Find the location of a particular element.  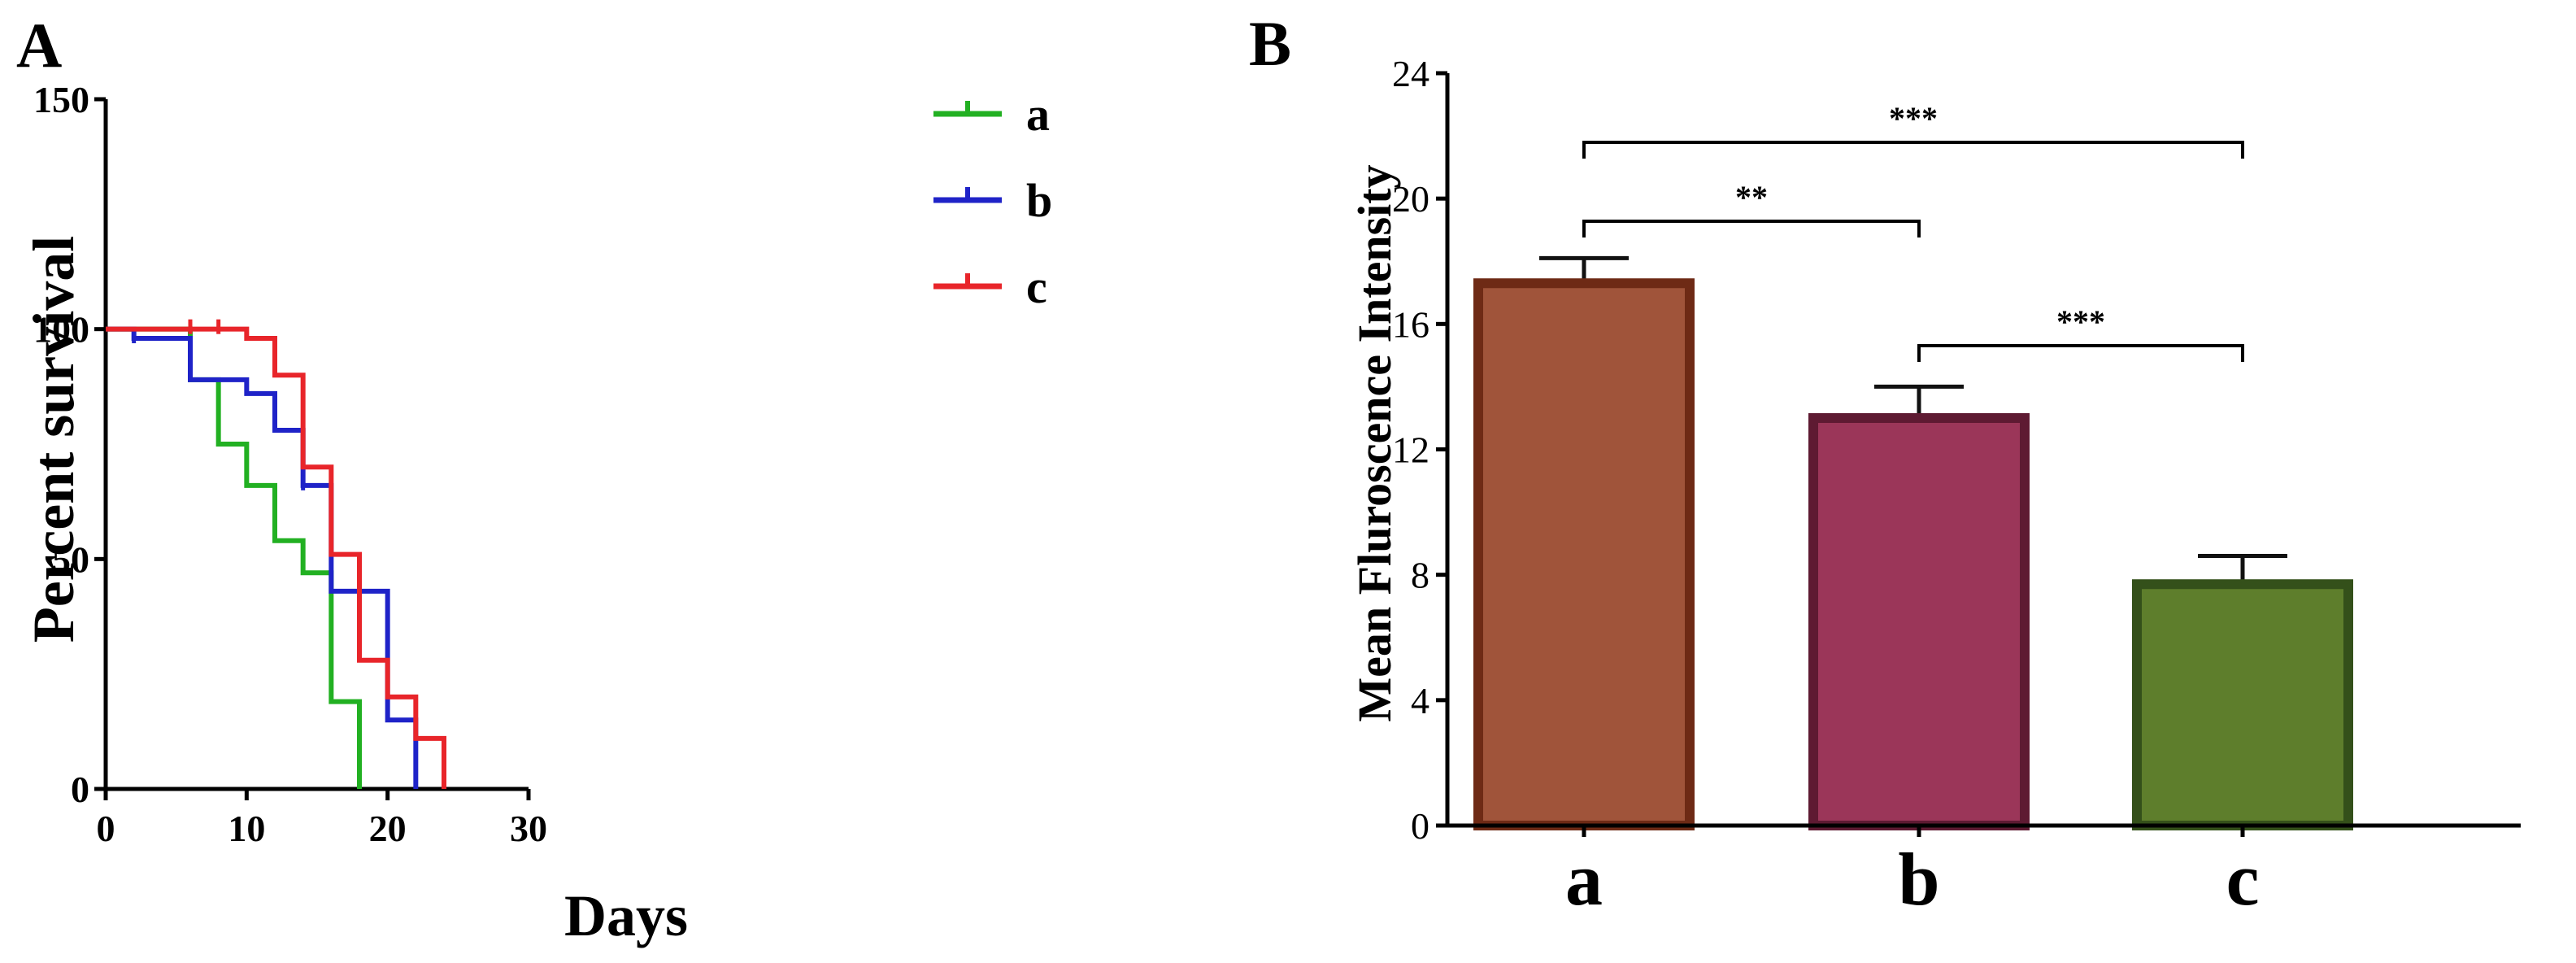

survival-line-c is located at coordinates (276, 558).